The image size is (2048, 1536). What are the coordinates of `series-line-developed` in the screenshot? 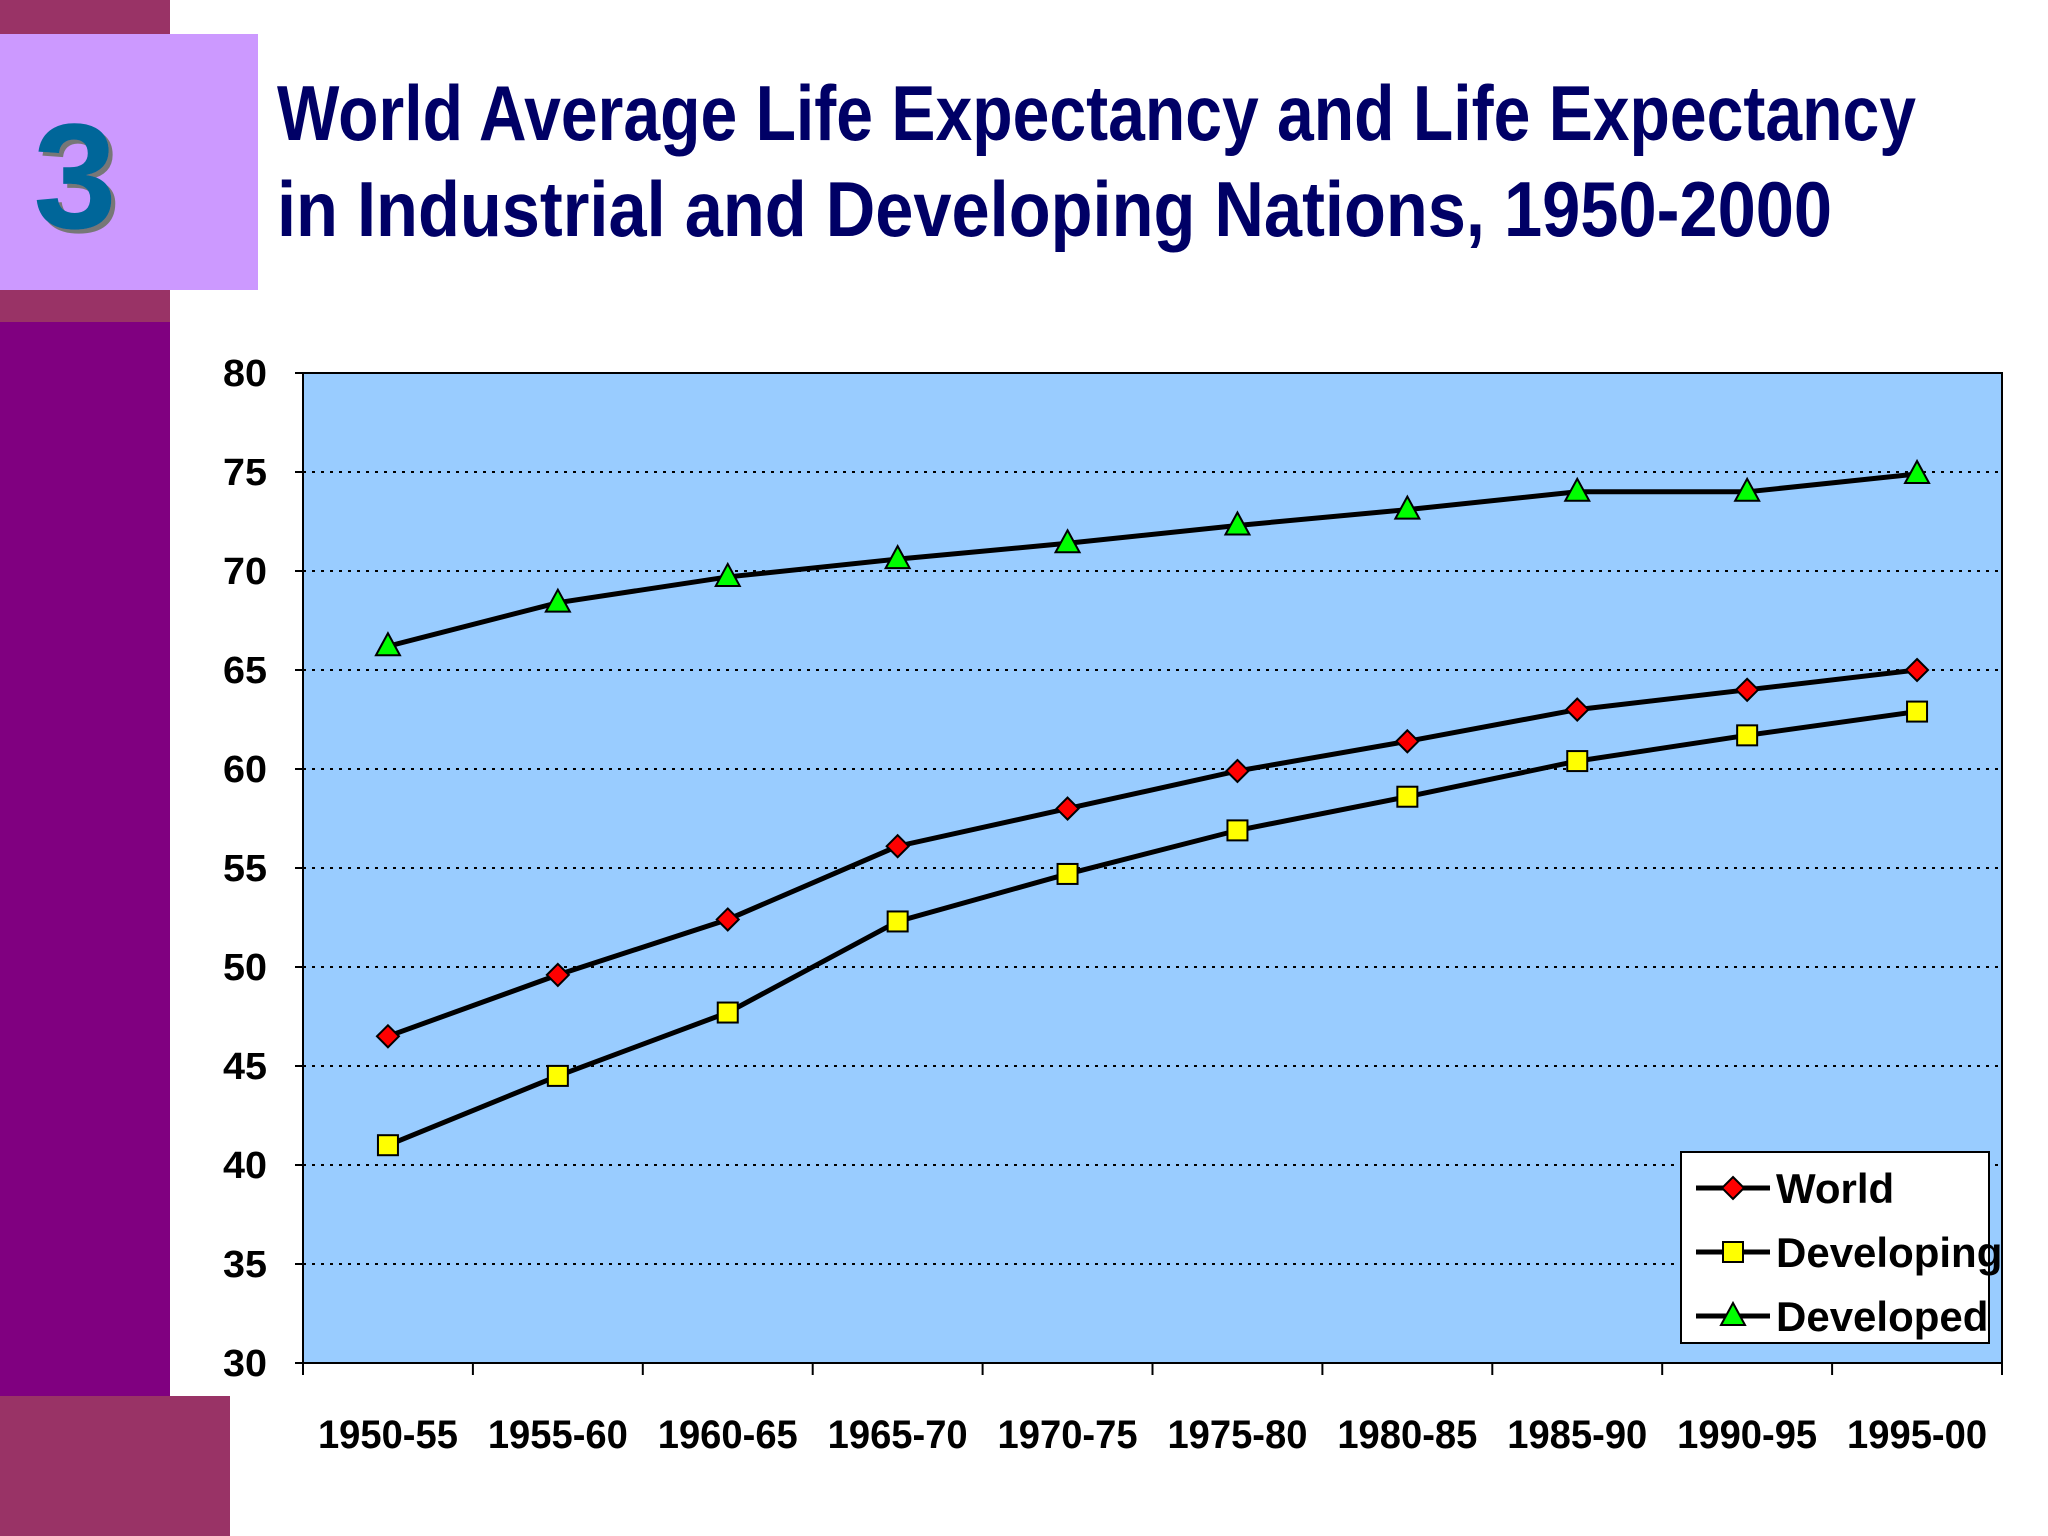 It's located at (1152, 560).